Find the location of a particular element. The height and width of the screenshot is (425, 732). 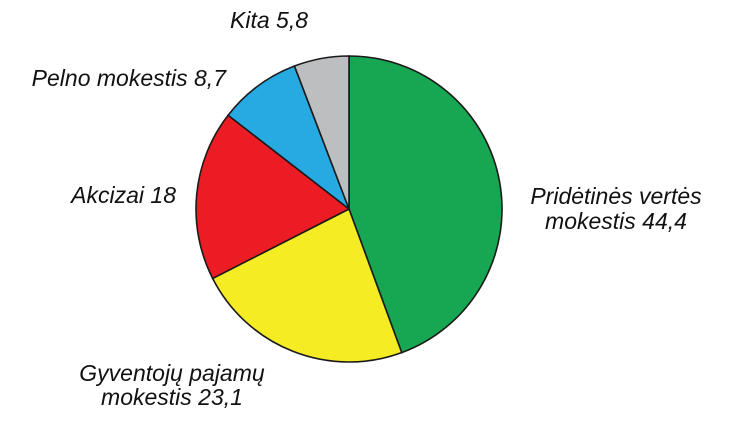

slice-label-line: mokestis 23,1 is located at coordinates (172, 397).